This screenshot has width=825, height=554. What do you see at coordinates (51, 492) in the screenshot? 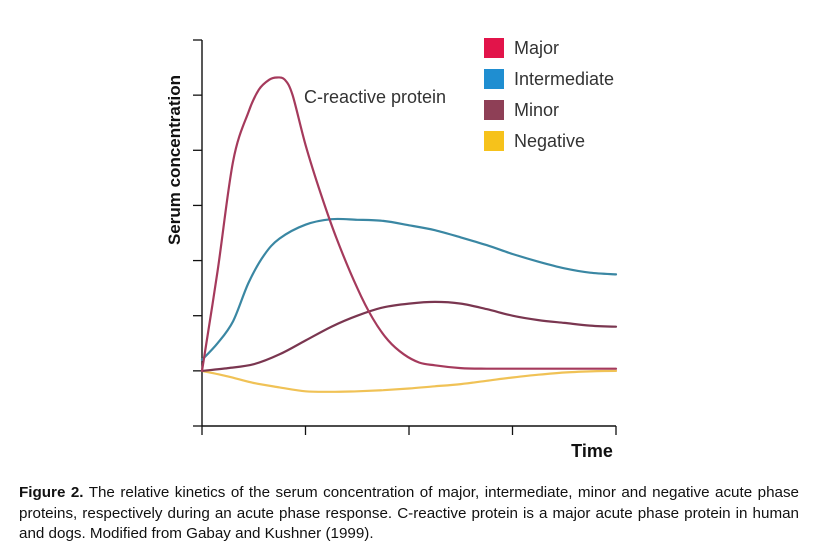
I see `caption-label: Figure 2.` at bounding box center [51, 492].